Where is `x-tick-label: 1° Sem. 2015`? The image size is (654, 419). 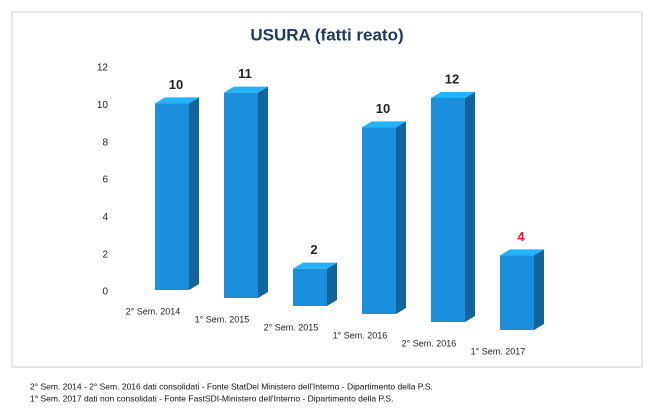
x-tick-label: 1° Sem. 2015 is located at coordinates (222, 319).